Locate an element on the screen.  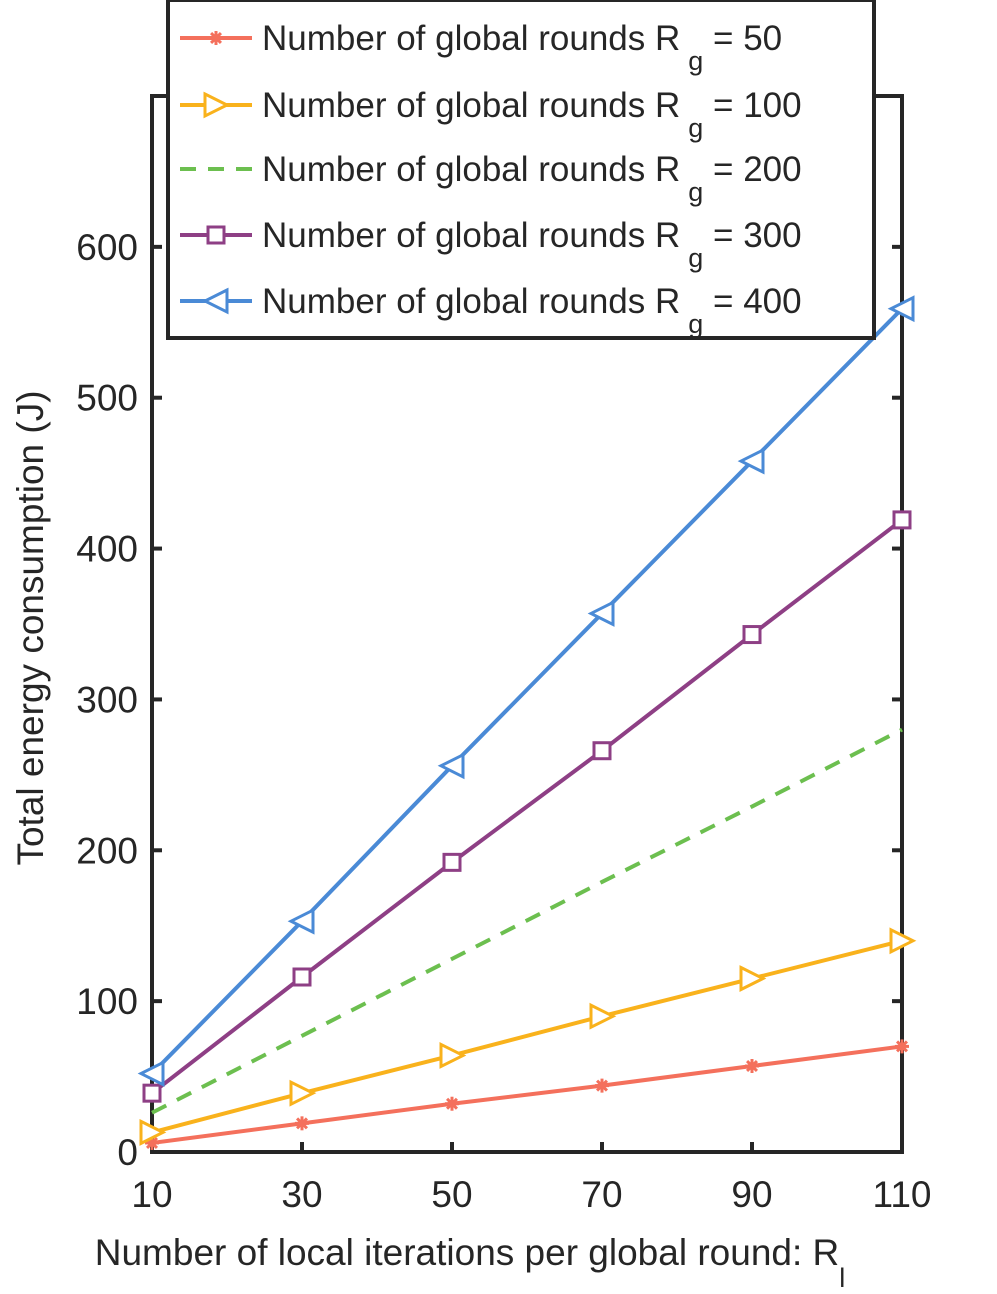
legend-entry: Number of global rounds Rg = 100 is located at coordinates (491, 114).